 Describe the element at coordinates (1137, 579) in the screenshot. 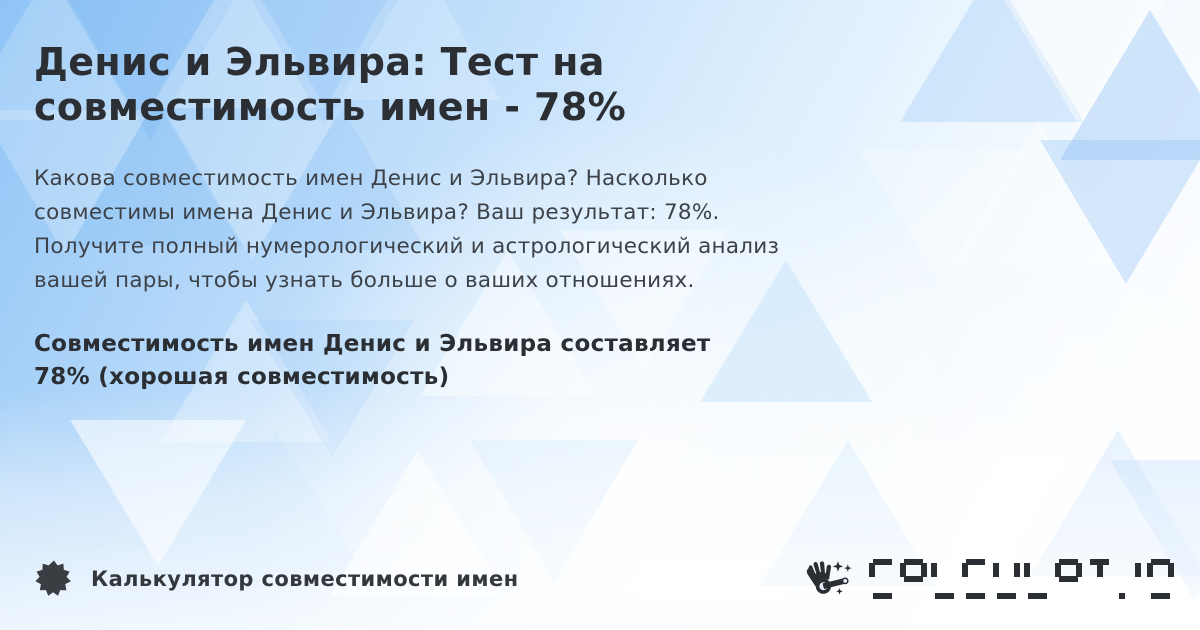

I see `logo-char-i` at that location.